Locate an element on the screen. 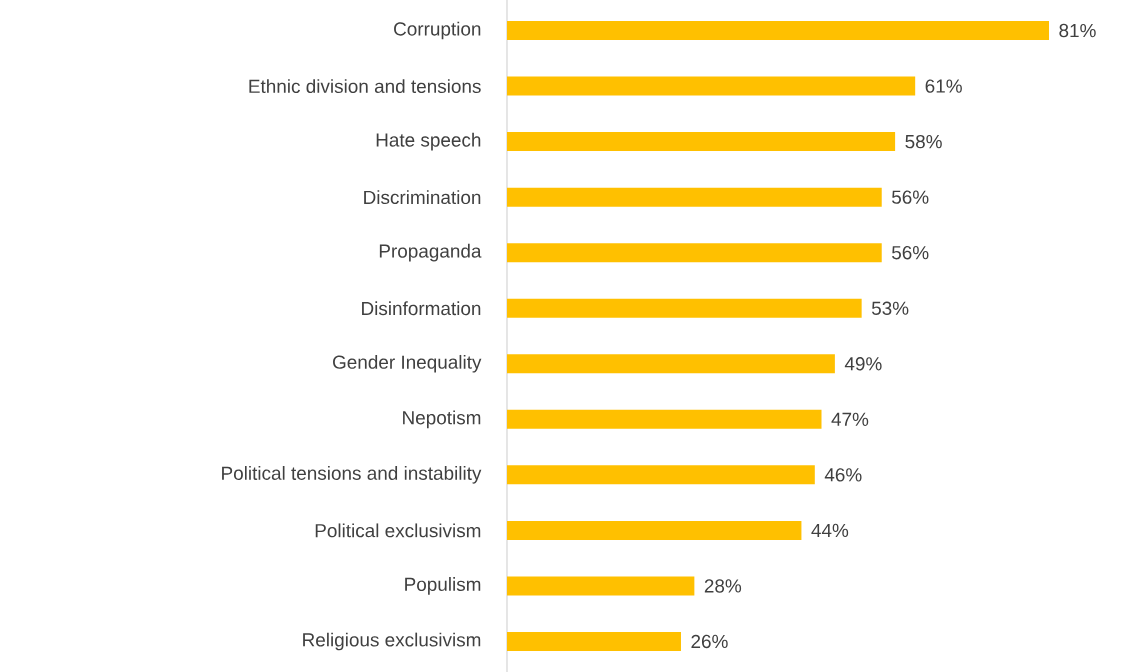  y-tick-label: Ethnic division and tensions is located at coordinates (365, 86).